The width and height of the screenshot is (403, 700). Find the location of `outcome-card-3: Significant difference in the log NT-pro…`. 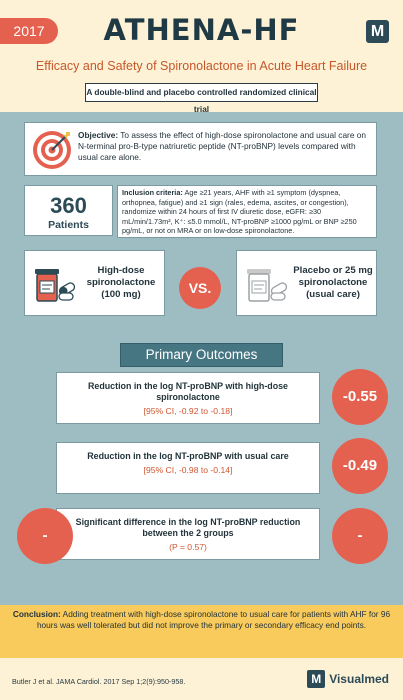

outcome-card-3: Significant difference in the log NT-pro… is located at coordinates (188, 534).